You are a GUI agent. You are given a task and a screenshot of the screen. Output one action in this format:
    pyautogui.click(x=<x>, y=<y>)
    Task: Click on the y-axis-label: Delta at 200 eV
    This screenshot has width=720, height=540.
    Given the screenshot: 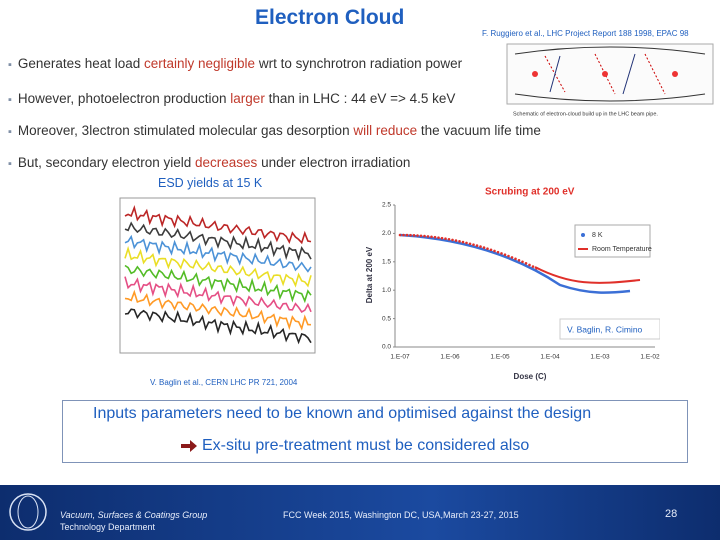 What is the action you would take?
    pyautogui.click(x=369, y=274)
    